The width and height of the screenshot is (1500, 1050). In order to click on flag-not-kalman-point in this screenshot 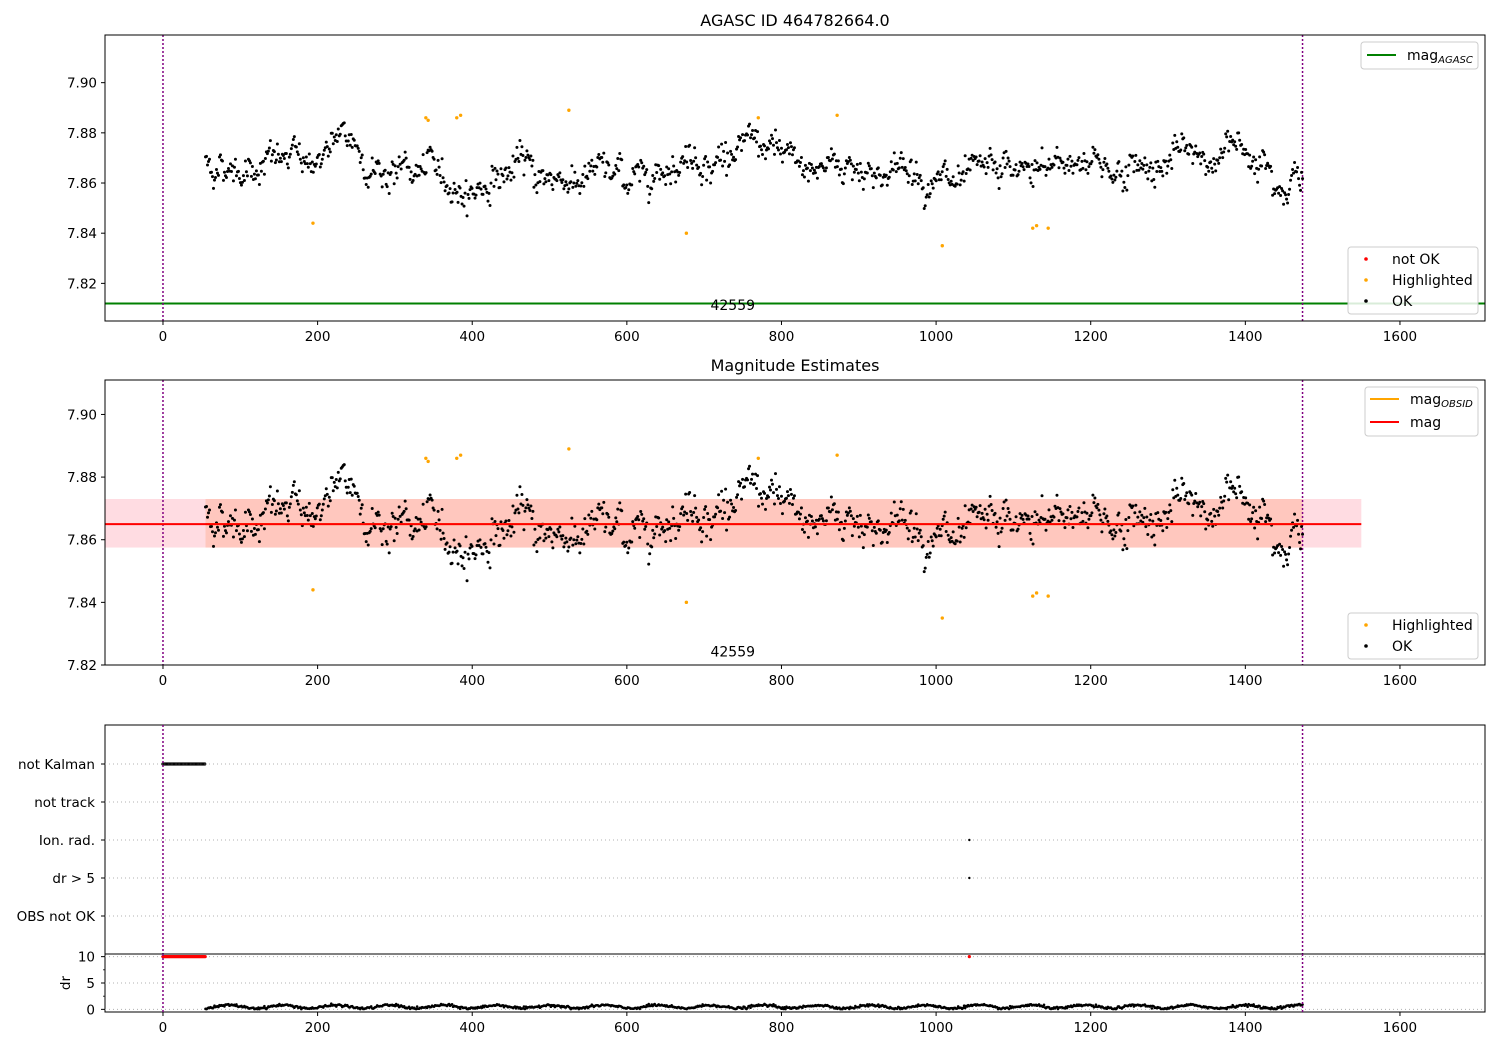, I will do `click(205, 764)`.